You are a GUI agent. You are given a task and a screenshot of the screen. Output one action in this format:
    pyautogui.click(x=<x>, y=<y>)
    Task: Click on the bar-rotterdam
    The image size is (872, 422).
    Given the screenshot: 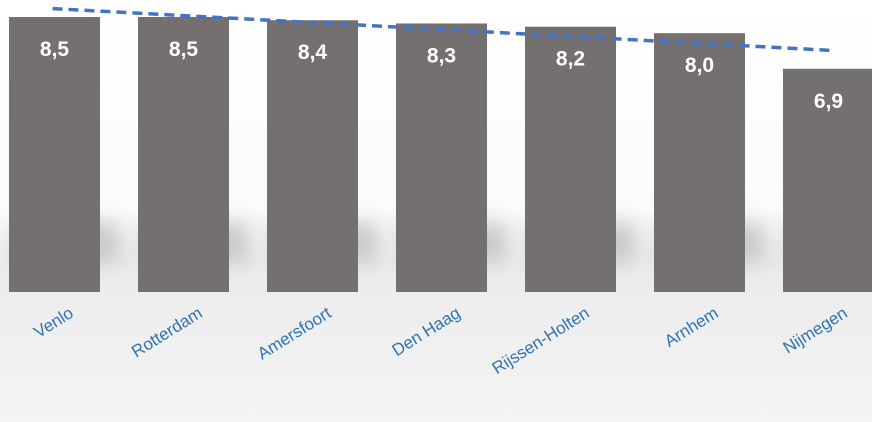 What is the action you would take?
    pyautogui.click(x=183, y=154)
    